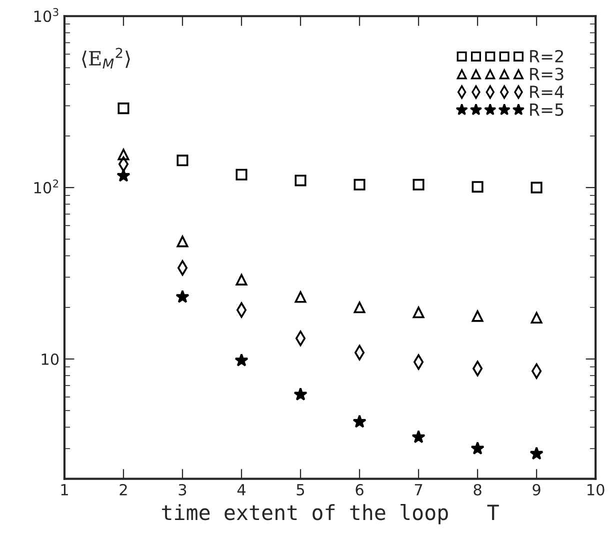 The width and height of the screenshot is (614, 538). What do you see at coordinates (547, 92) in the screenshot?
I see `legend-label: R=4` at bounding box center [547, 92].